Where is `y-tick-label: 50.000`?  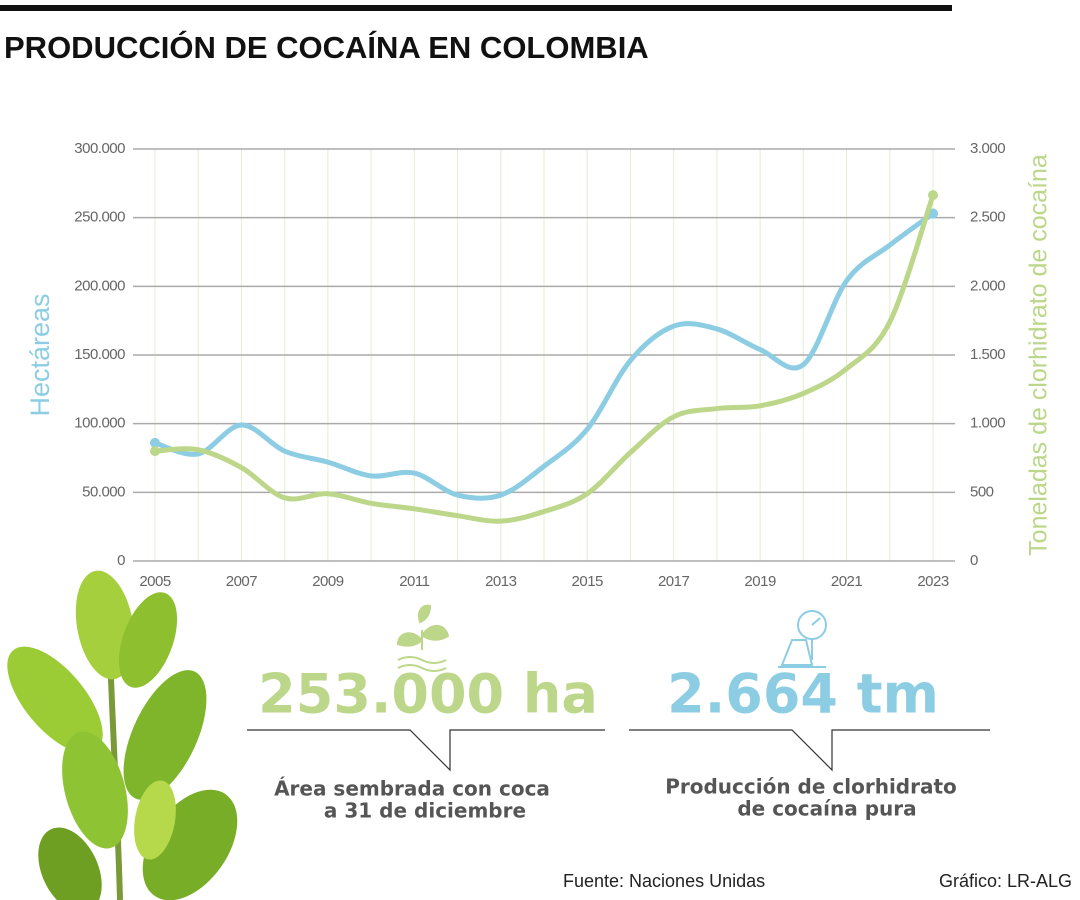 y-tick-label: 50.000 is located at coordinates (103, 491).